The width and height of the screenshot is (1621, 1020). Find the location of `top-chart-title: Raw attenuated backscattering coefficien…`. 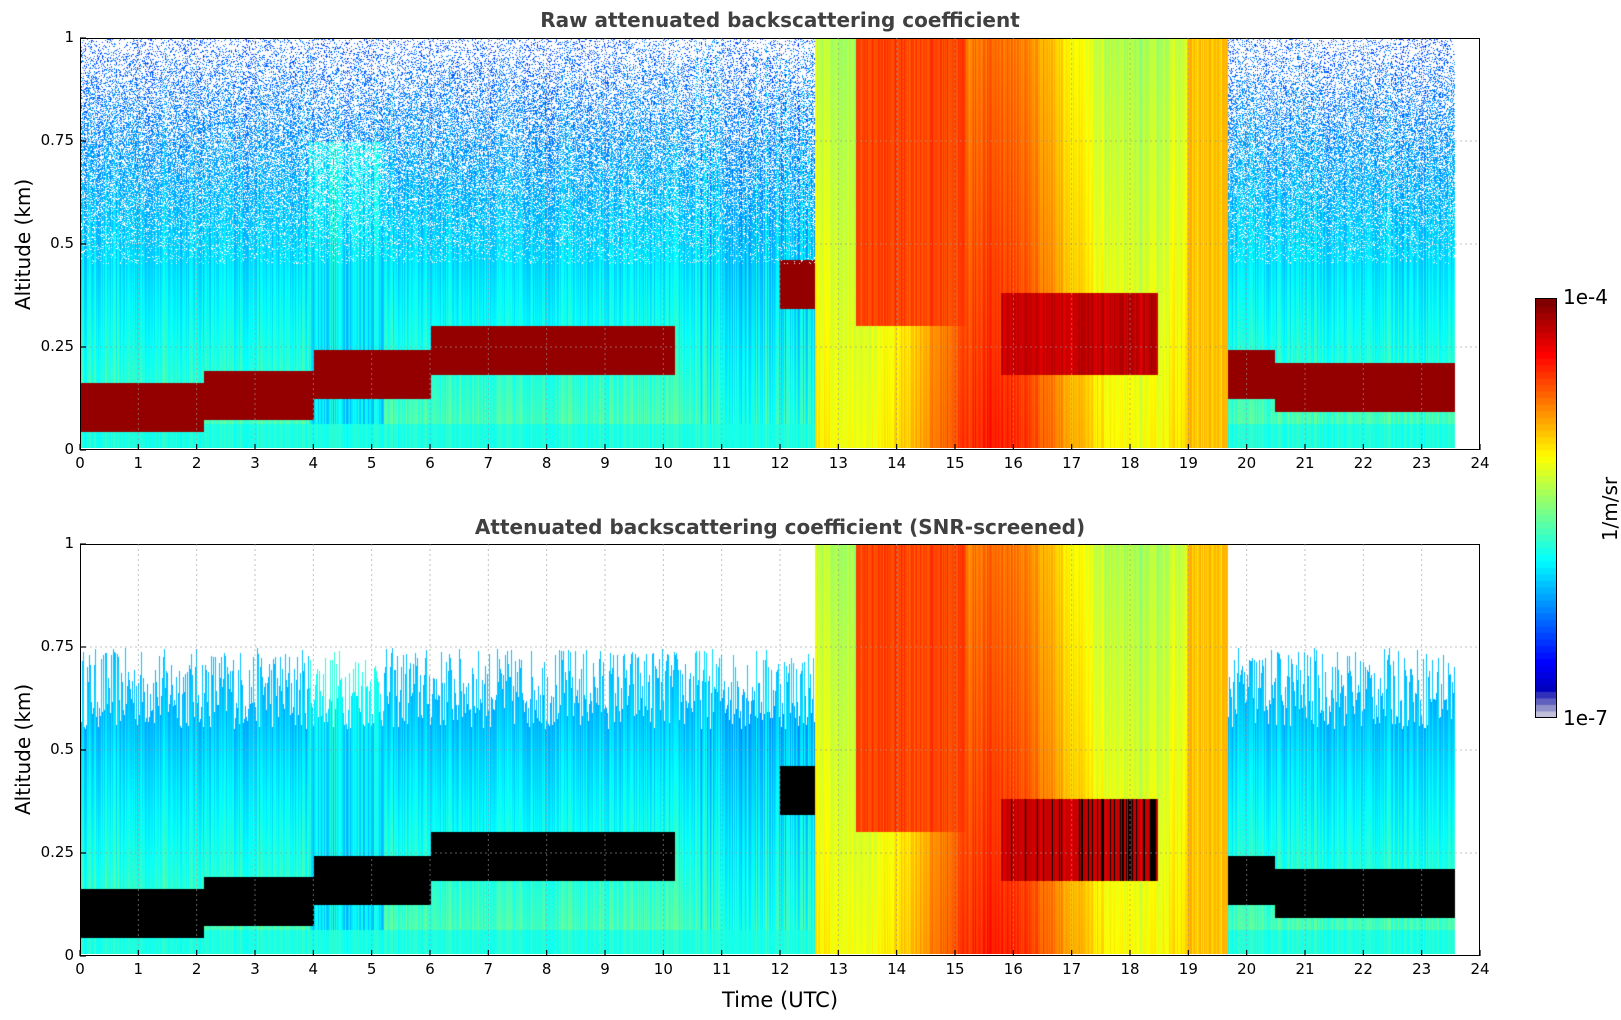

top-chart-title: Raw attenuated backscattering coefficien… is located at coordinates (780, 20).